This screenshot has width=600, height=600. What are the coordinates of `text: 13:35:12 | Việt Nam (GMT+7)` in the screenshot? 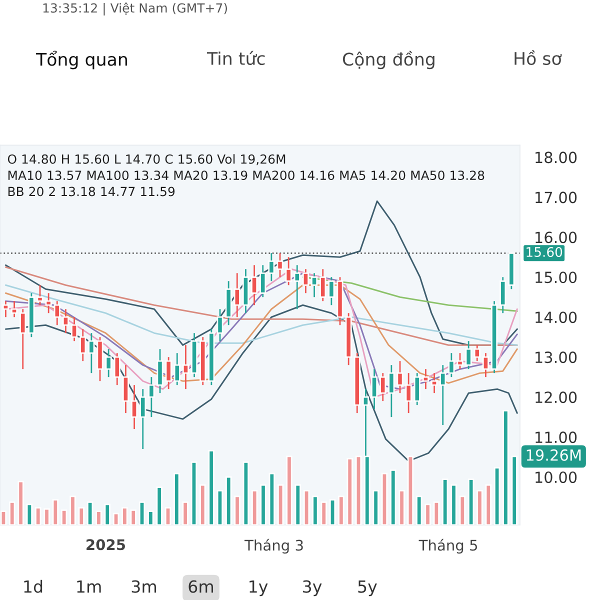 It's located at (135, 9).